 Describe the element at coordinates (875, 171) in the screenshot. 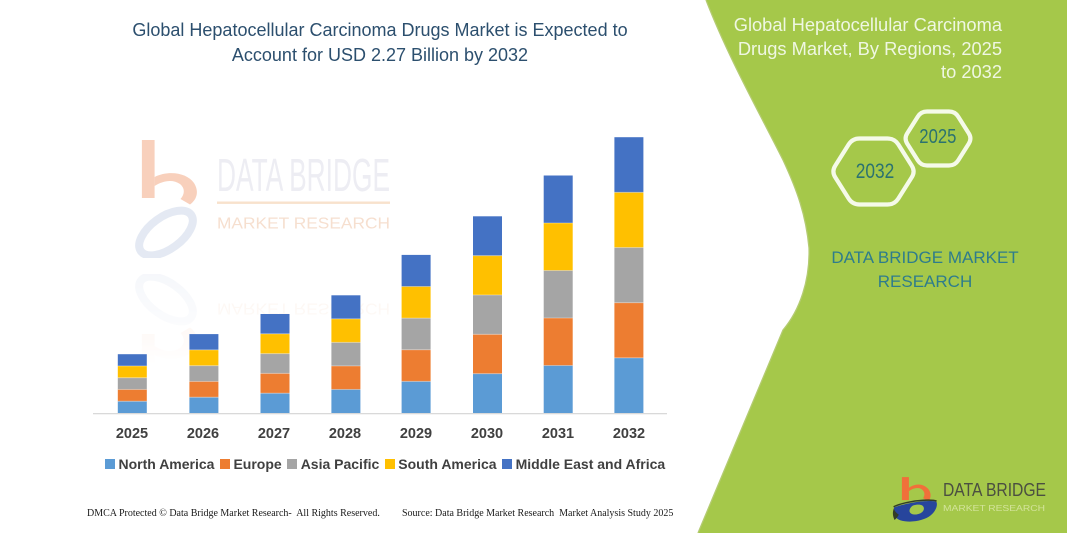

I see `svg-text: 2032` at that location.